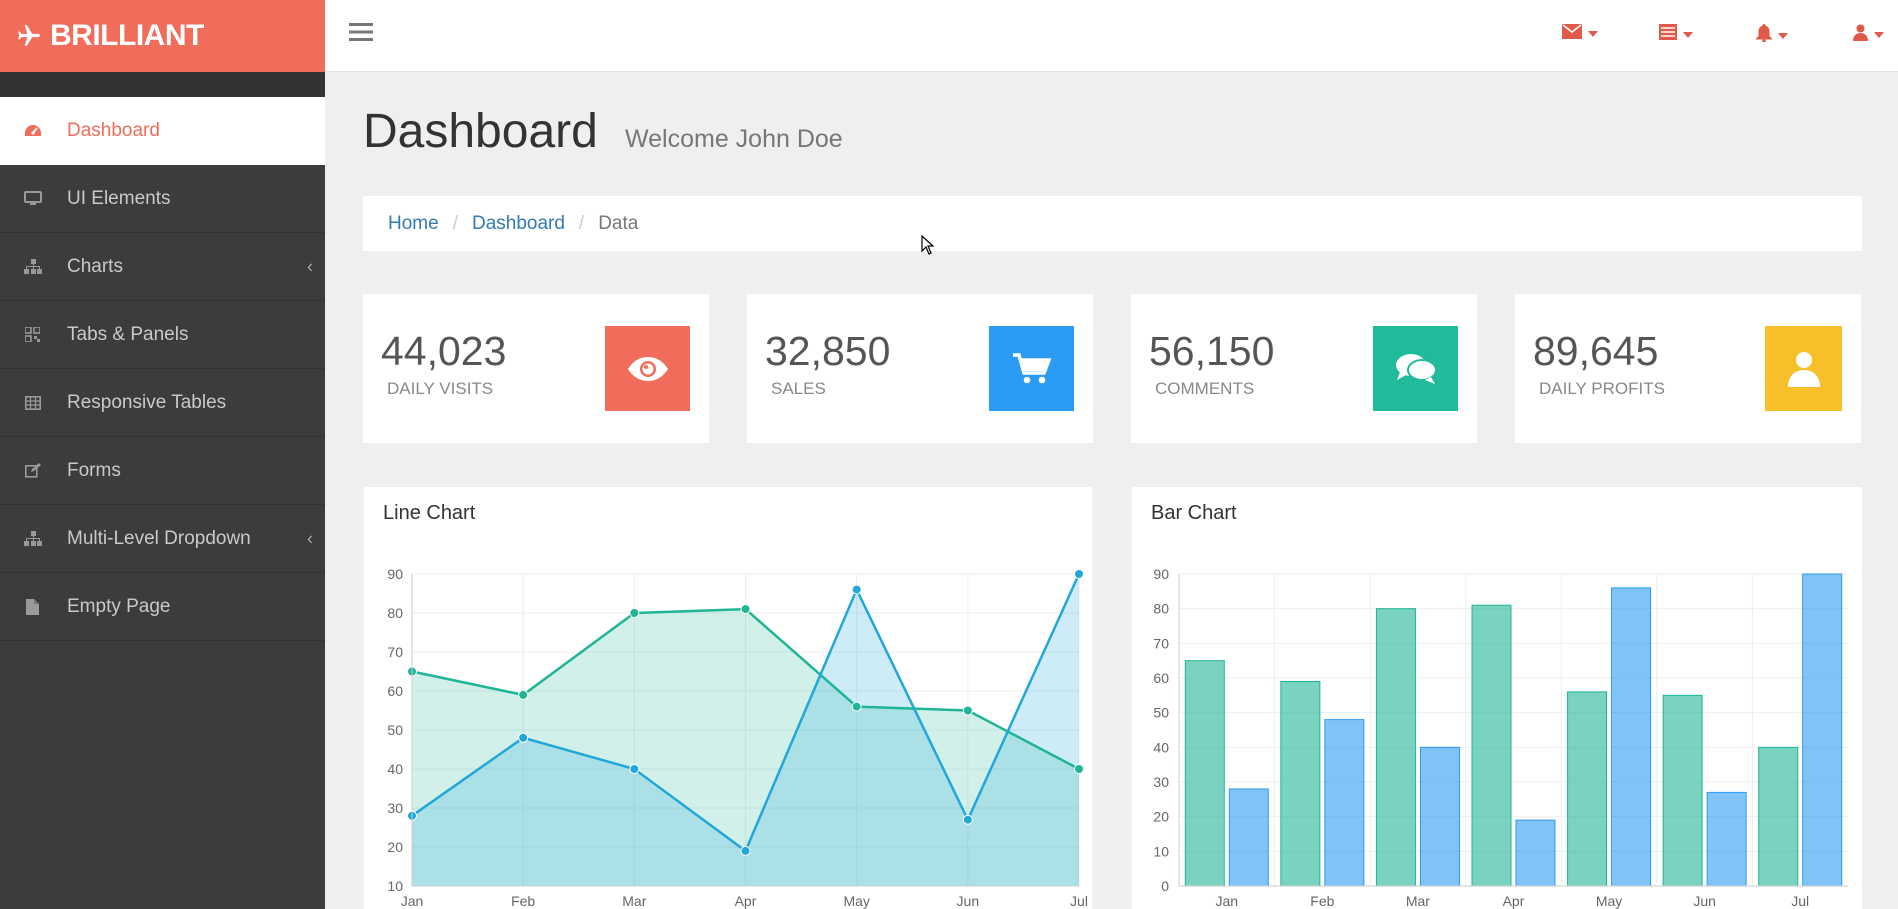  I want to click on messages-dropdown, so click(1580, 34).